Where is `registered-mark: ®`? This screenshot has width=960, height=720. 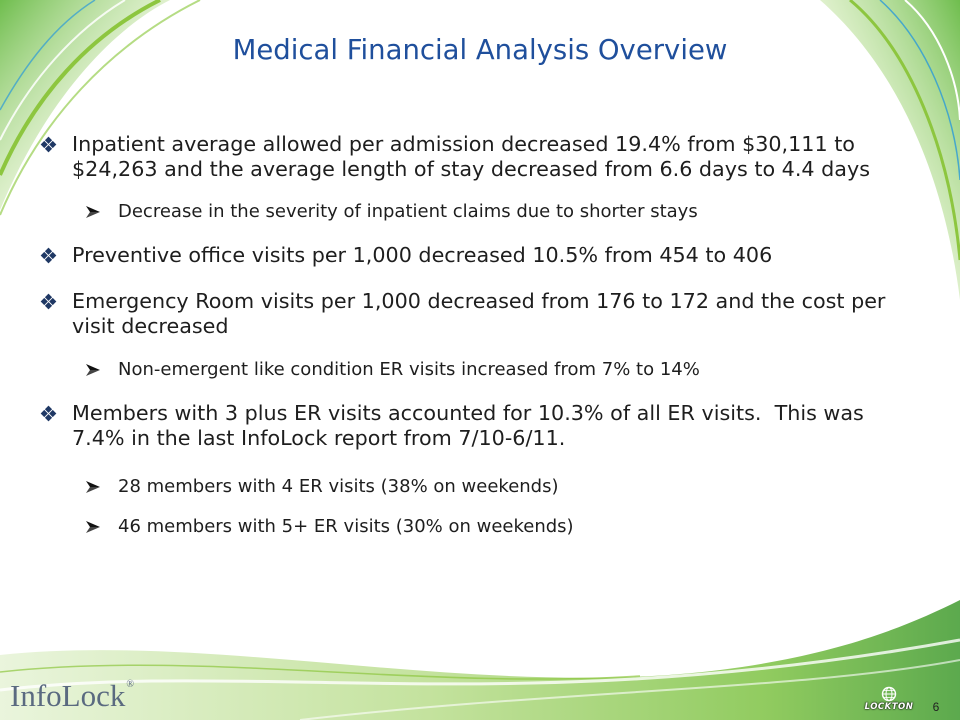
registered-mark: ® is located at coordinates (130, 684).